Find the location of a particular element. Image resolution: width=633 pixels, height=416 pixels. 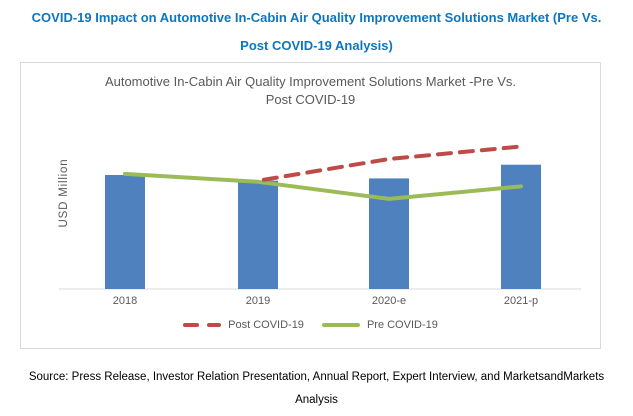

x-axis-label-2021-p: 2021-p is located at coordinates (521, 301).